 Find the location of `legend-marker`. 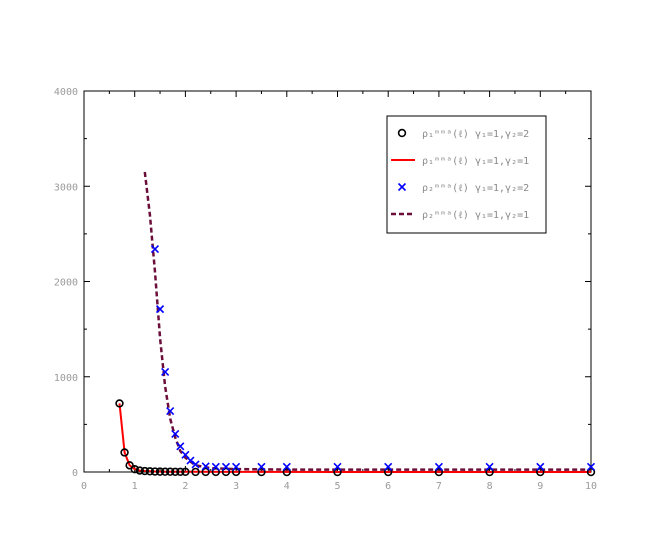

legend-marker is located at coordinates (402, 133).